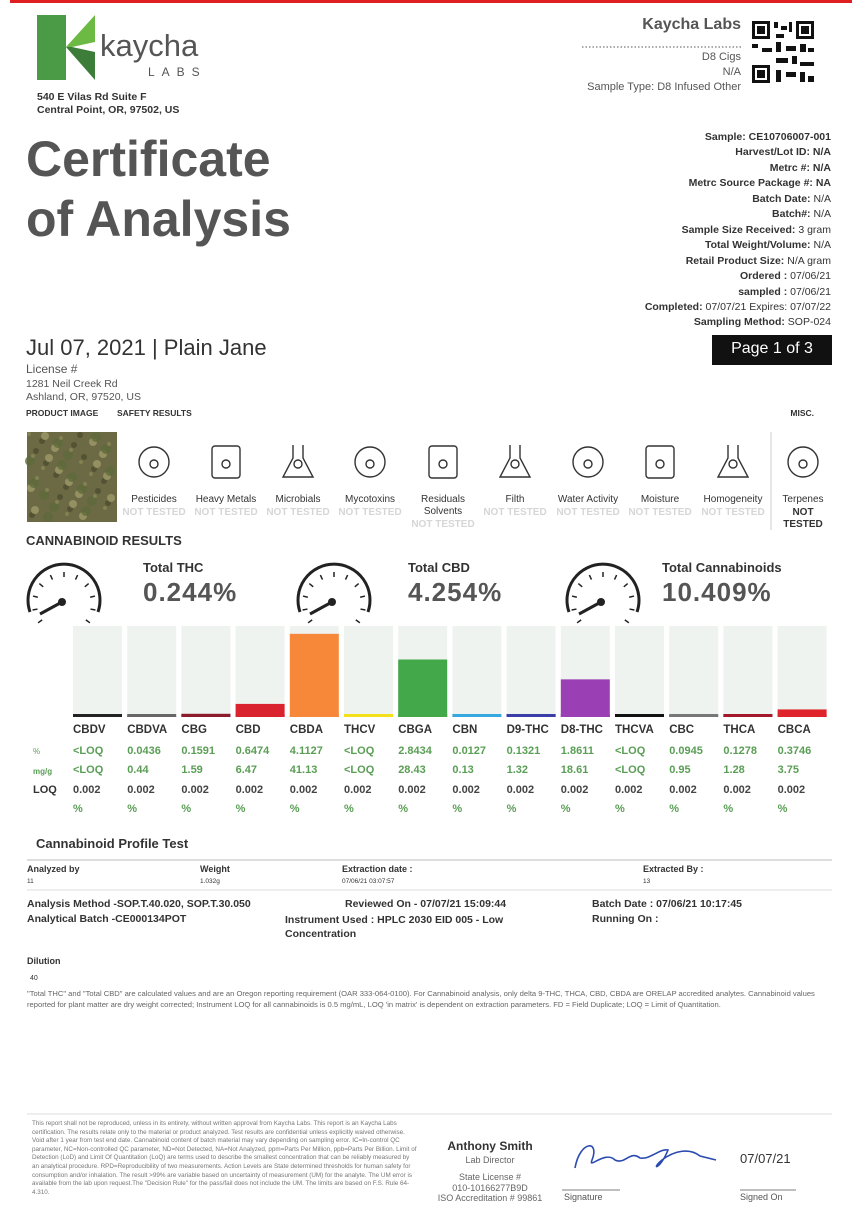 The height and width of the screenshot is (1220, 862). Describe the element at coordinates (490, 1177) in the screenshot. I see `state-license: State License #` at that location.